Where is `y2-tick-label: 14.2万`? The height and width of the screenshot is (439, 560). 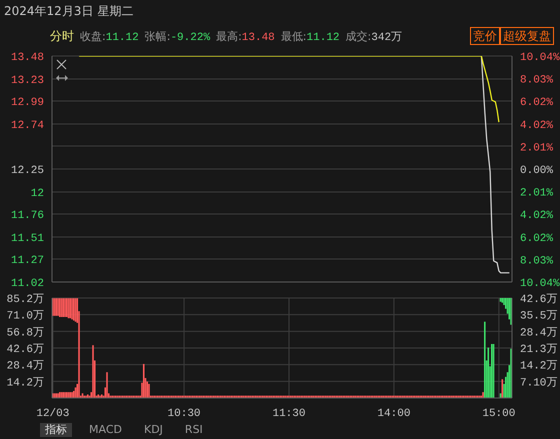
y2-tick-label: 14.2万 is located at coordinates (539, 366).